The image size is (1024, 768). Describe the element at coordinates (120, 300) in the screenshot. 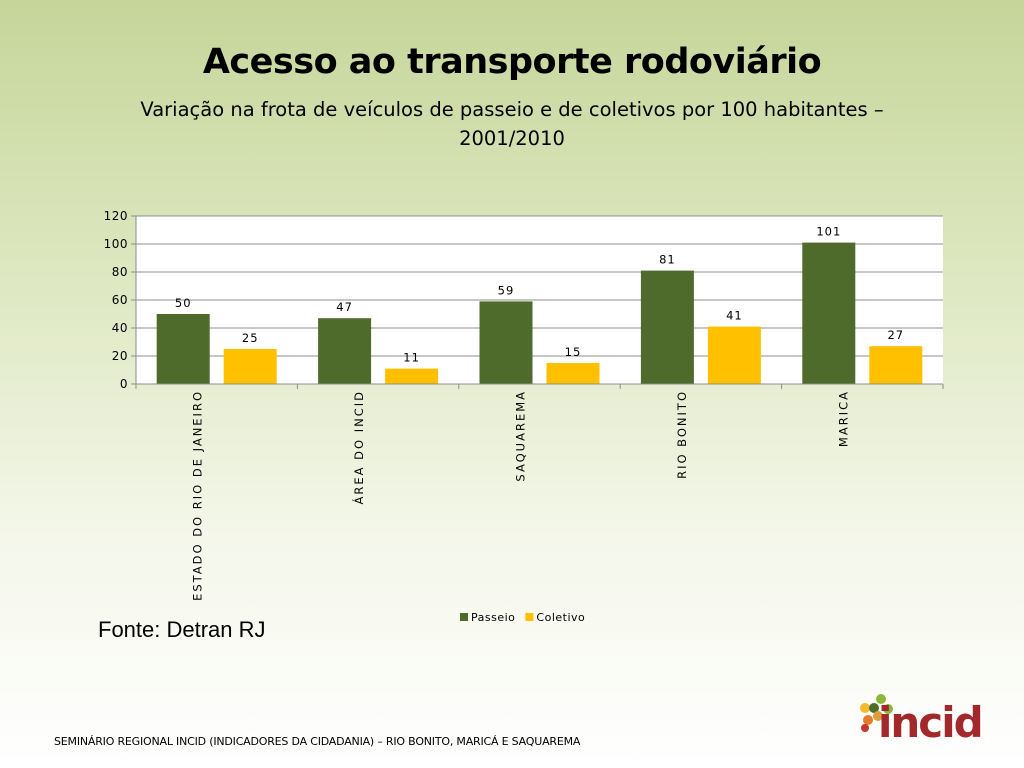

I see `y-tick-label: 60` at that location.